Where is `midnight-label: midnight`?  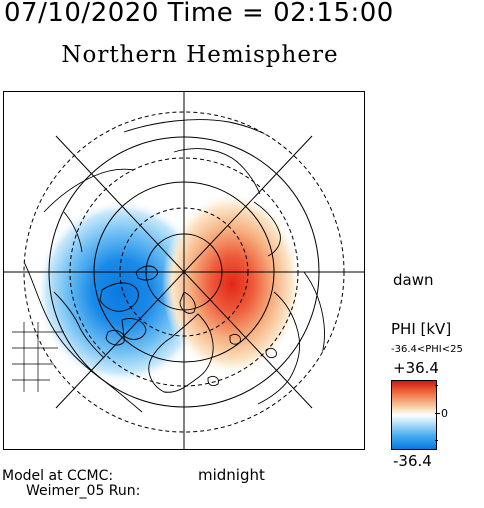
midnight-label: midnight is located at coordinates (231, 475).